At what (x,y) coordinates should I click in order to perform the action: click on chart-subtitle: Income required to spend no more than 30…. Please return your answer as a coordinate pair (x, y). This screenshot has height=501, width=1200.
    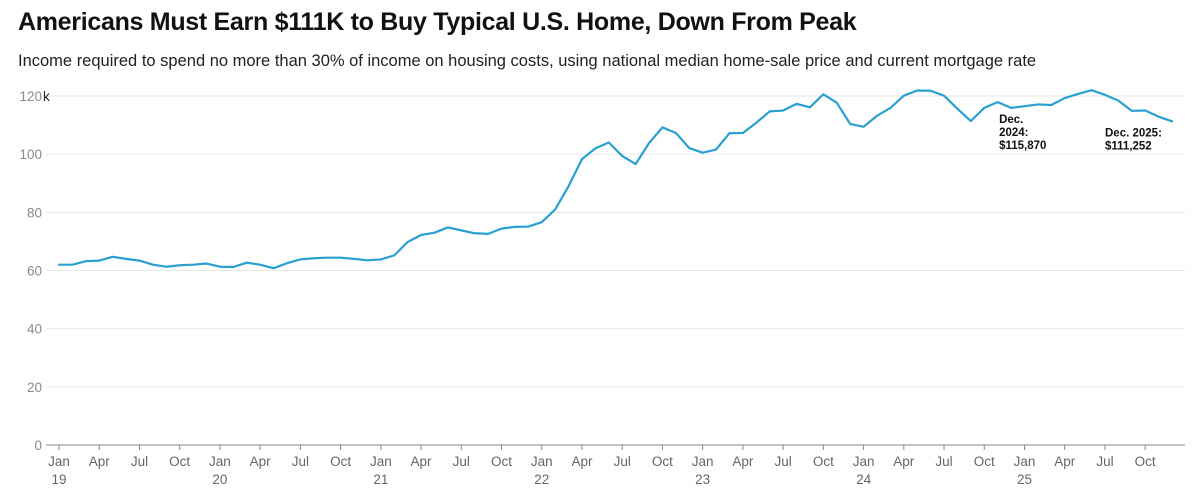
    Looking at the image, I should click on (527, 61).